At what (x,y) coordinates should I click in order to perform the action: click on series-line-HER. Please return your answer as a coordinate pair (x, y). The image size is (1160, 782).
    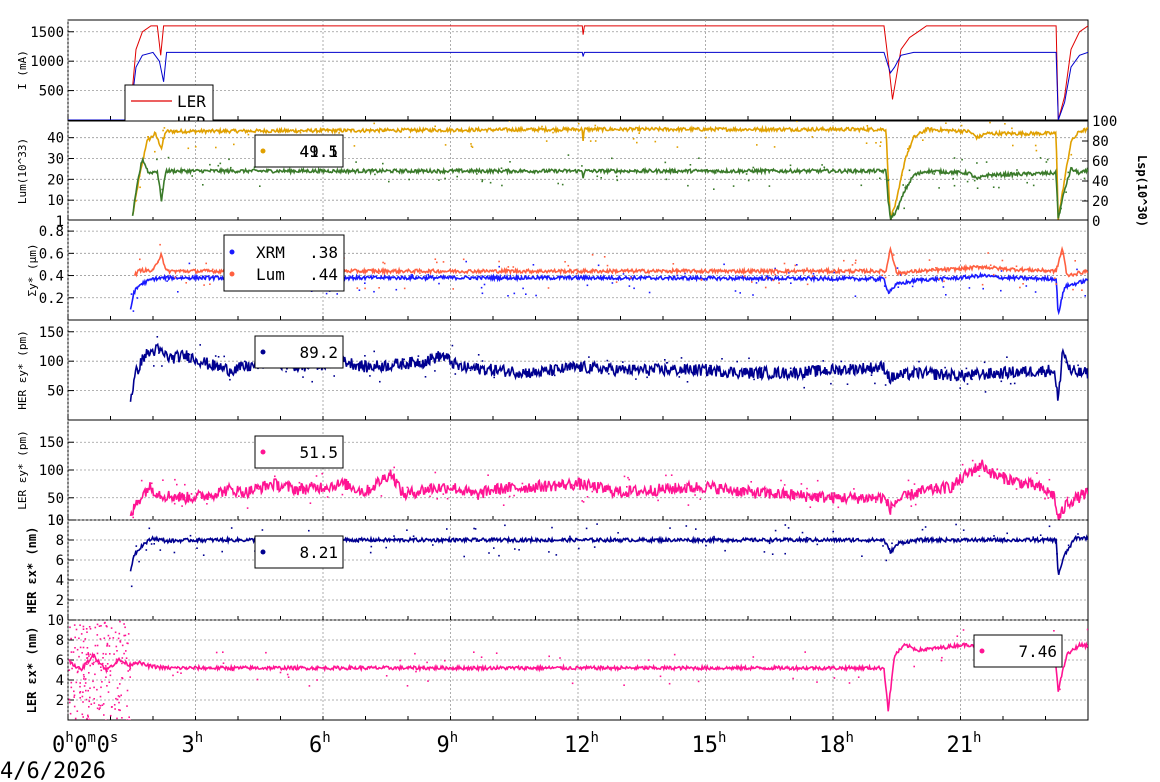
    Looking at the image, I should click on (578, 85).